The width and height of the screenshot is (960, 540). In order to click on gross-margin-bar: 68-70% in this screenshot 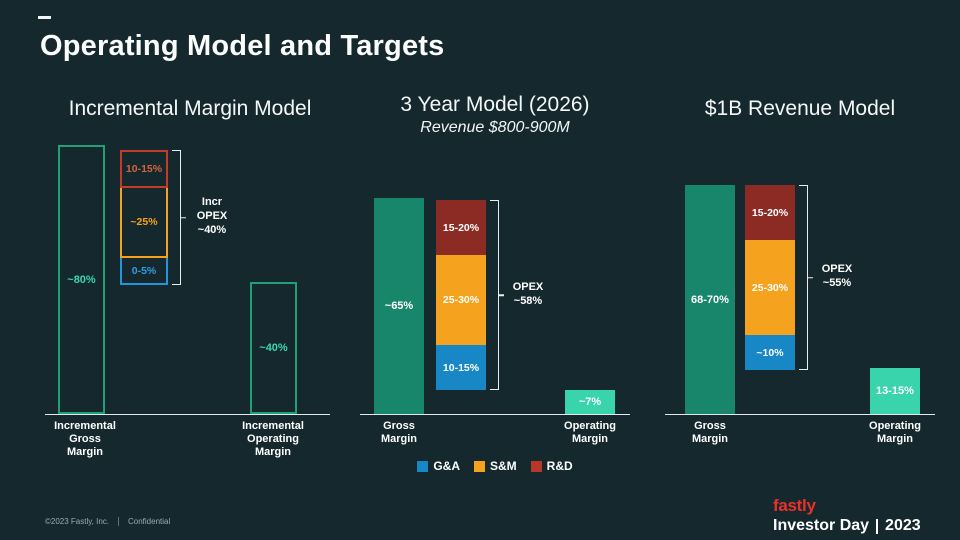, I will do `click(710, 299)`.